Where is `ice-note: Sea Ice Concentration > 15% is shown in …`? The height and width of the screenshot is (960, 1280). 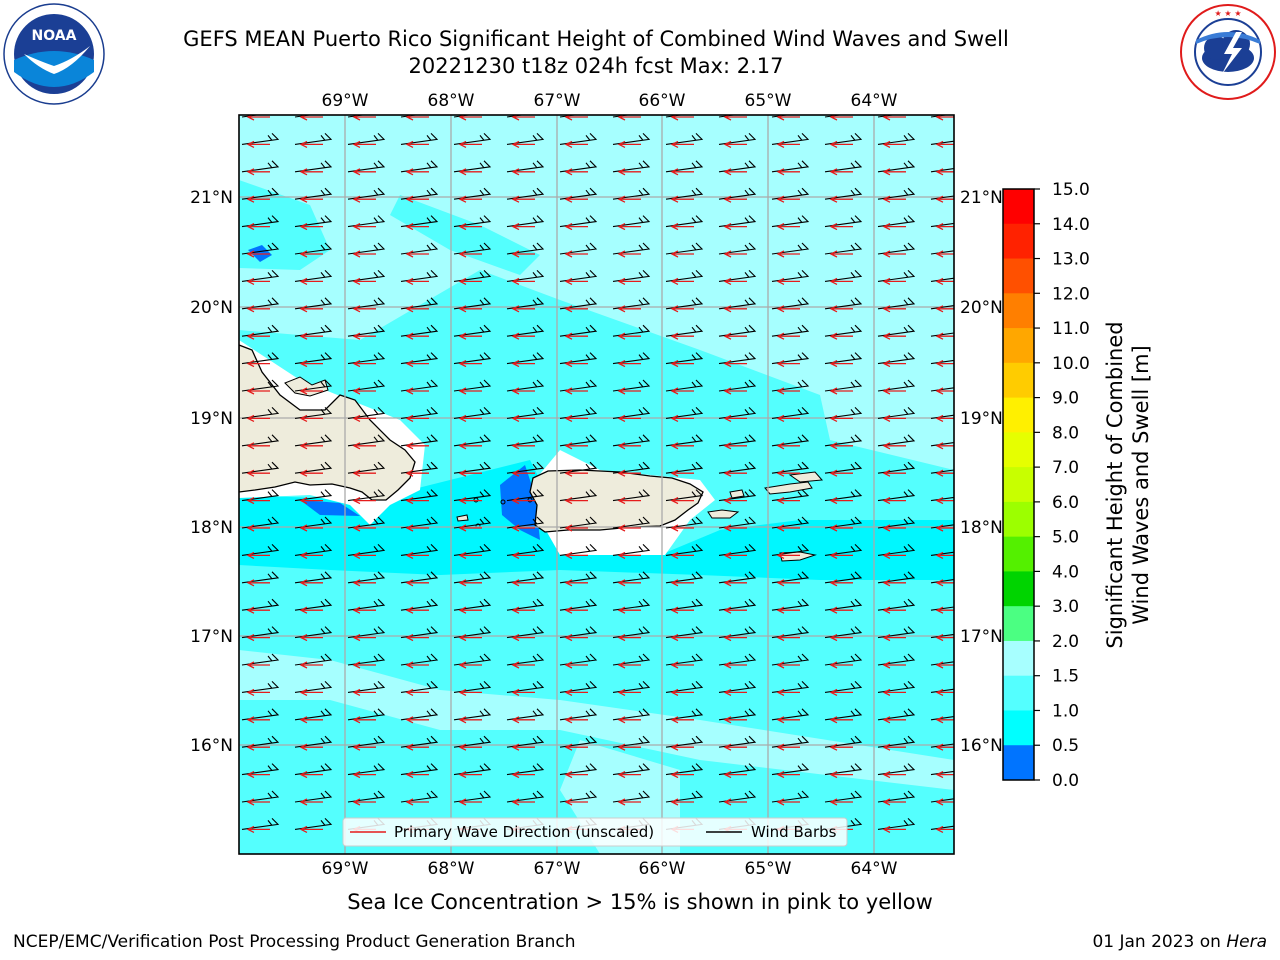 ice-note: Sea Ice Concentration > 15% is shown in … is located at coordinates (640, 902).